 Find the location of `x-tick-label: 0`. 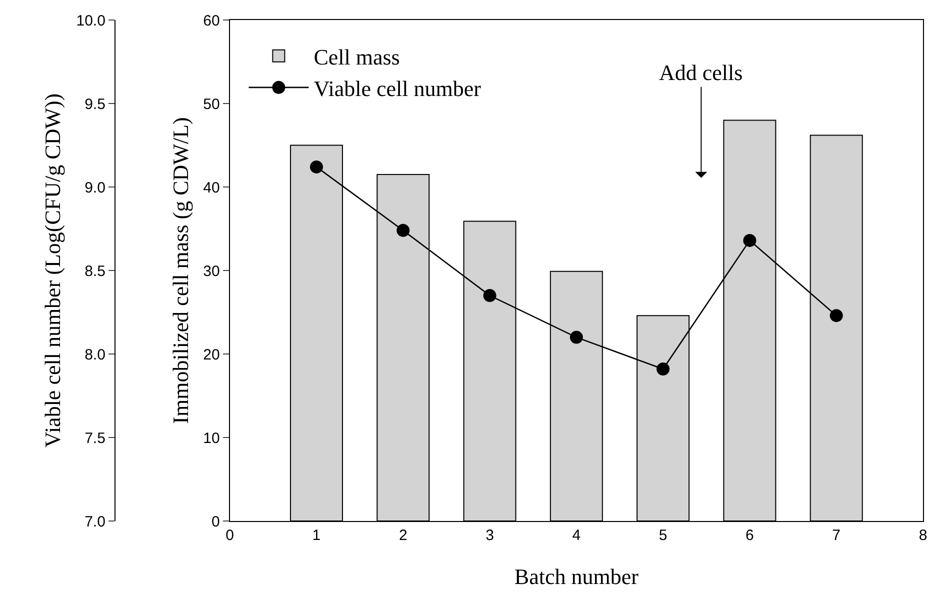

x-tick-label: 0 is located at coordinates (230, 535).